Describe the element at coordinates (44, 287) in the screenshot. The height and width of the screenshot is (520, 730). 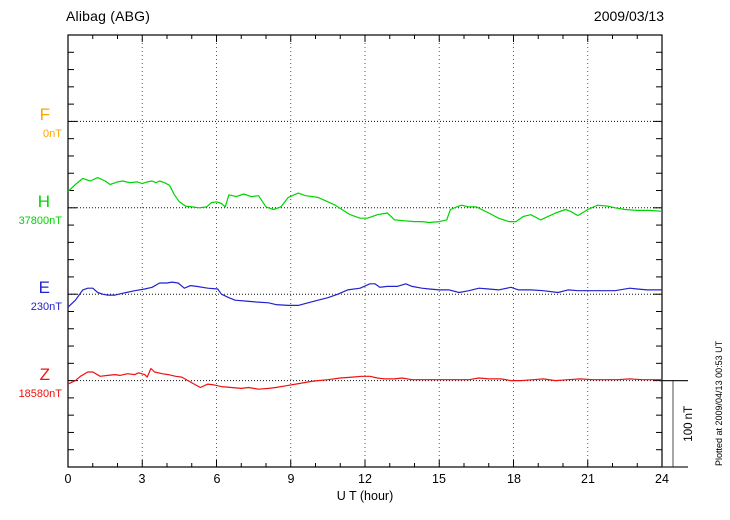
I see `series-label-E: E` at that location.